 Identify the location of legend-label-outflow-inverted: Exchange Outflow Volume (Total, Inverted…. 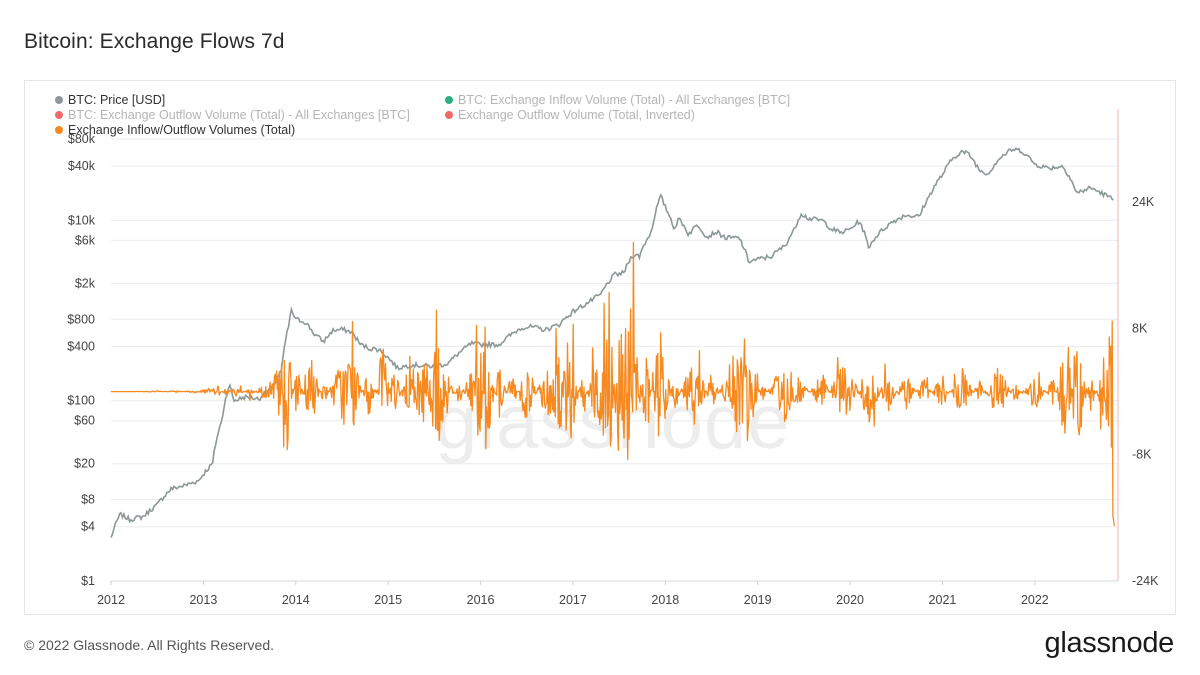
(576, 115).